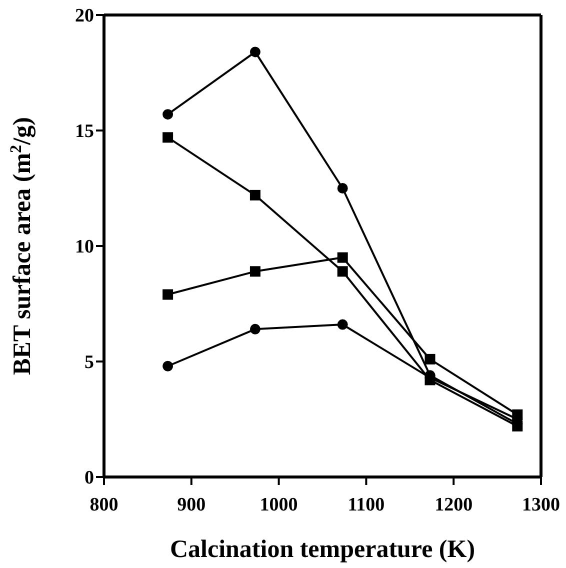 This screenshot has width=566, height=568. Describe the element at coordinates (541, 505) in the screenshot. I see `x-tick-label: 1300` at that location.